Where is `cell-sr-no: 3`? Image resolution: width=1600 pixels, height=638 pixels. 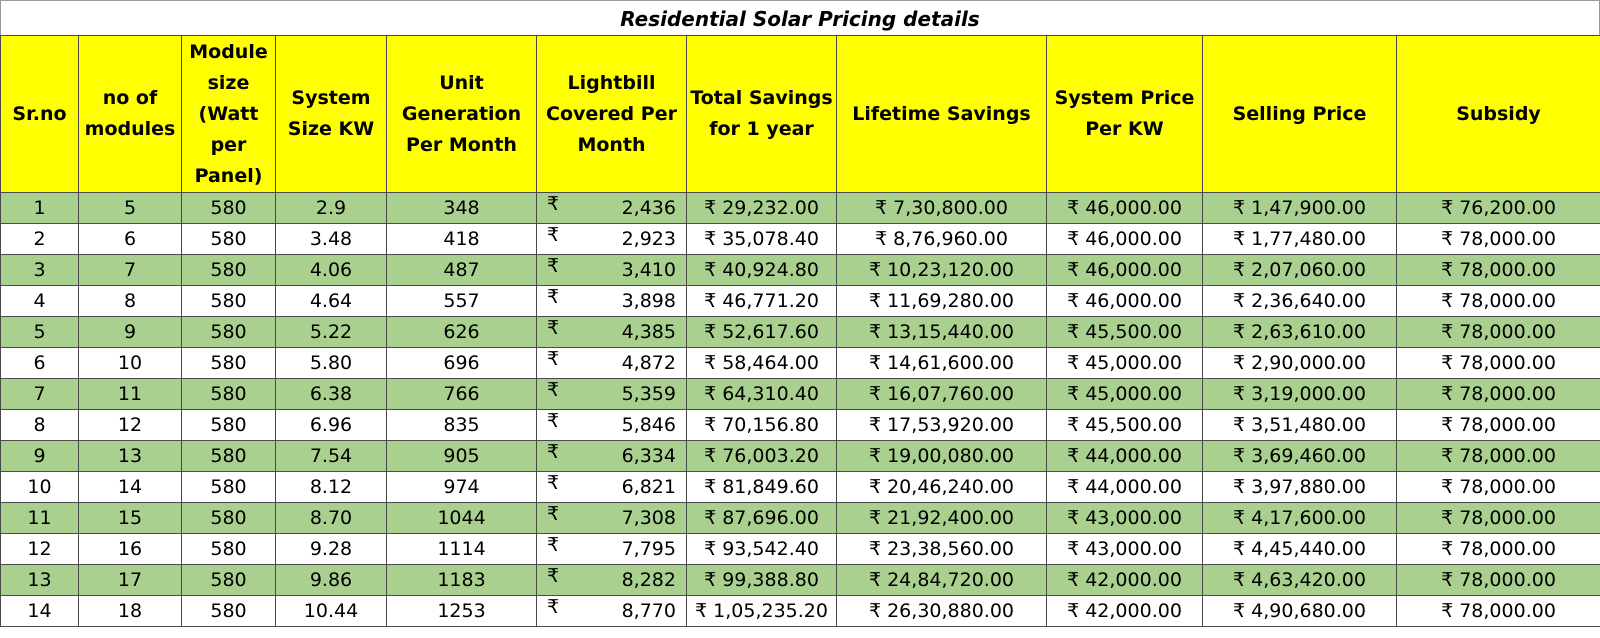 cell-sr-no: 3 is located at coordinates (39, 270).